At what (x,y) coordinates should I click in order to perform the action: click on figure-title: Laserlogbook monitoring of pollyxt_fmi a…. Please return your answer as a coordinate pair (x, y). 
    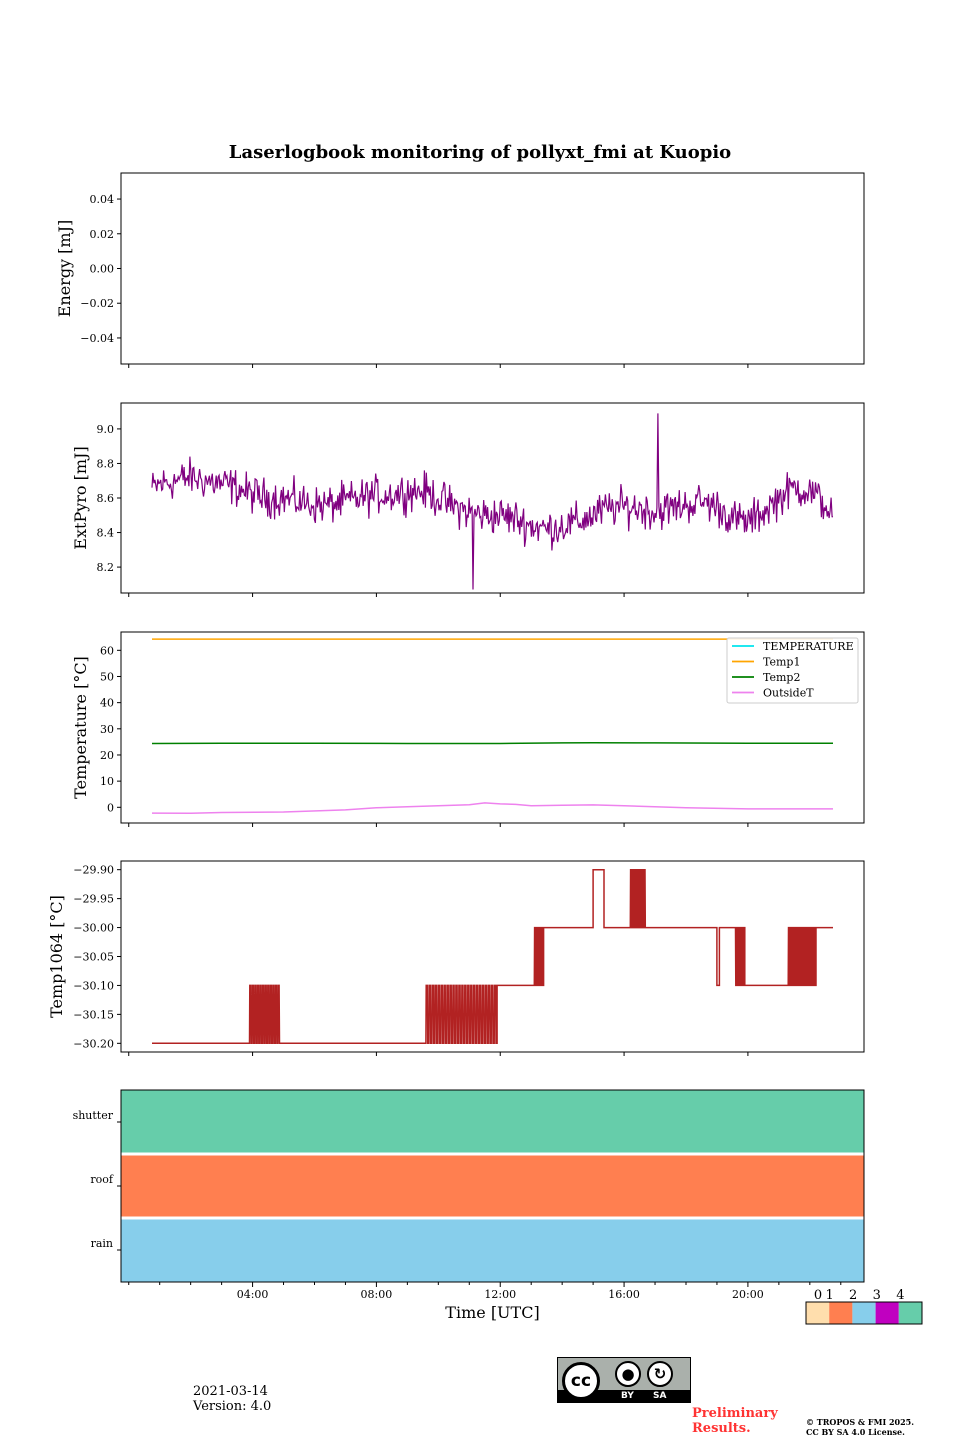
    Looking at the image, I should click on (480, 152).